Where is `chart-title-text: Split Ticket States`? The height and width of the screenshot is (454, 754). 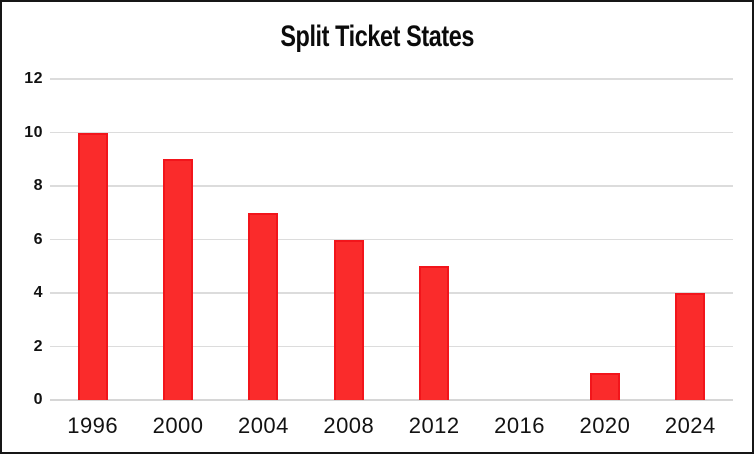
chart-title-text: Split Ticket States is located at coordinates (377, 36).